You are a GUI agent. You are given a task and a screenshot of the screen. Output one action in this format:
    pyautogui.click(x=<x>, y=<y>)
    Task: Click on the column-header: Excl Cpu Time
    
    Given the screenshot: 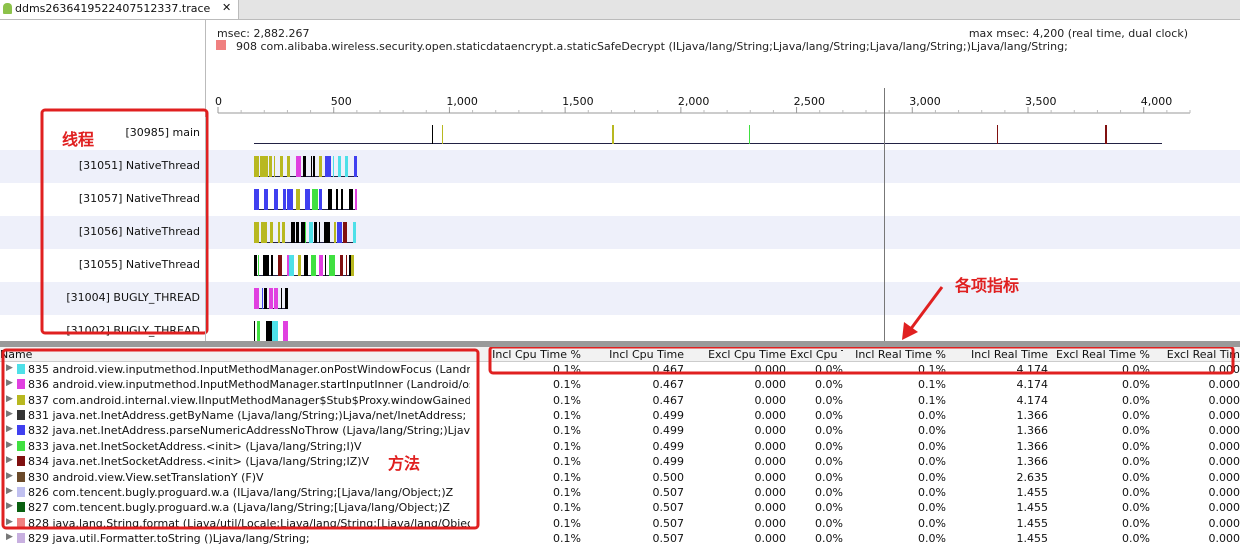 What is the action you would take?
    pyautogui.click(x=747, y=354)
    